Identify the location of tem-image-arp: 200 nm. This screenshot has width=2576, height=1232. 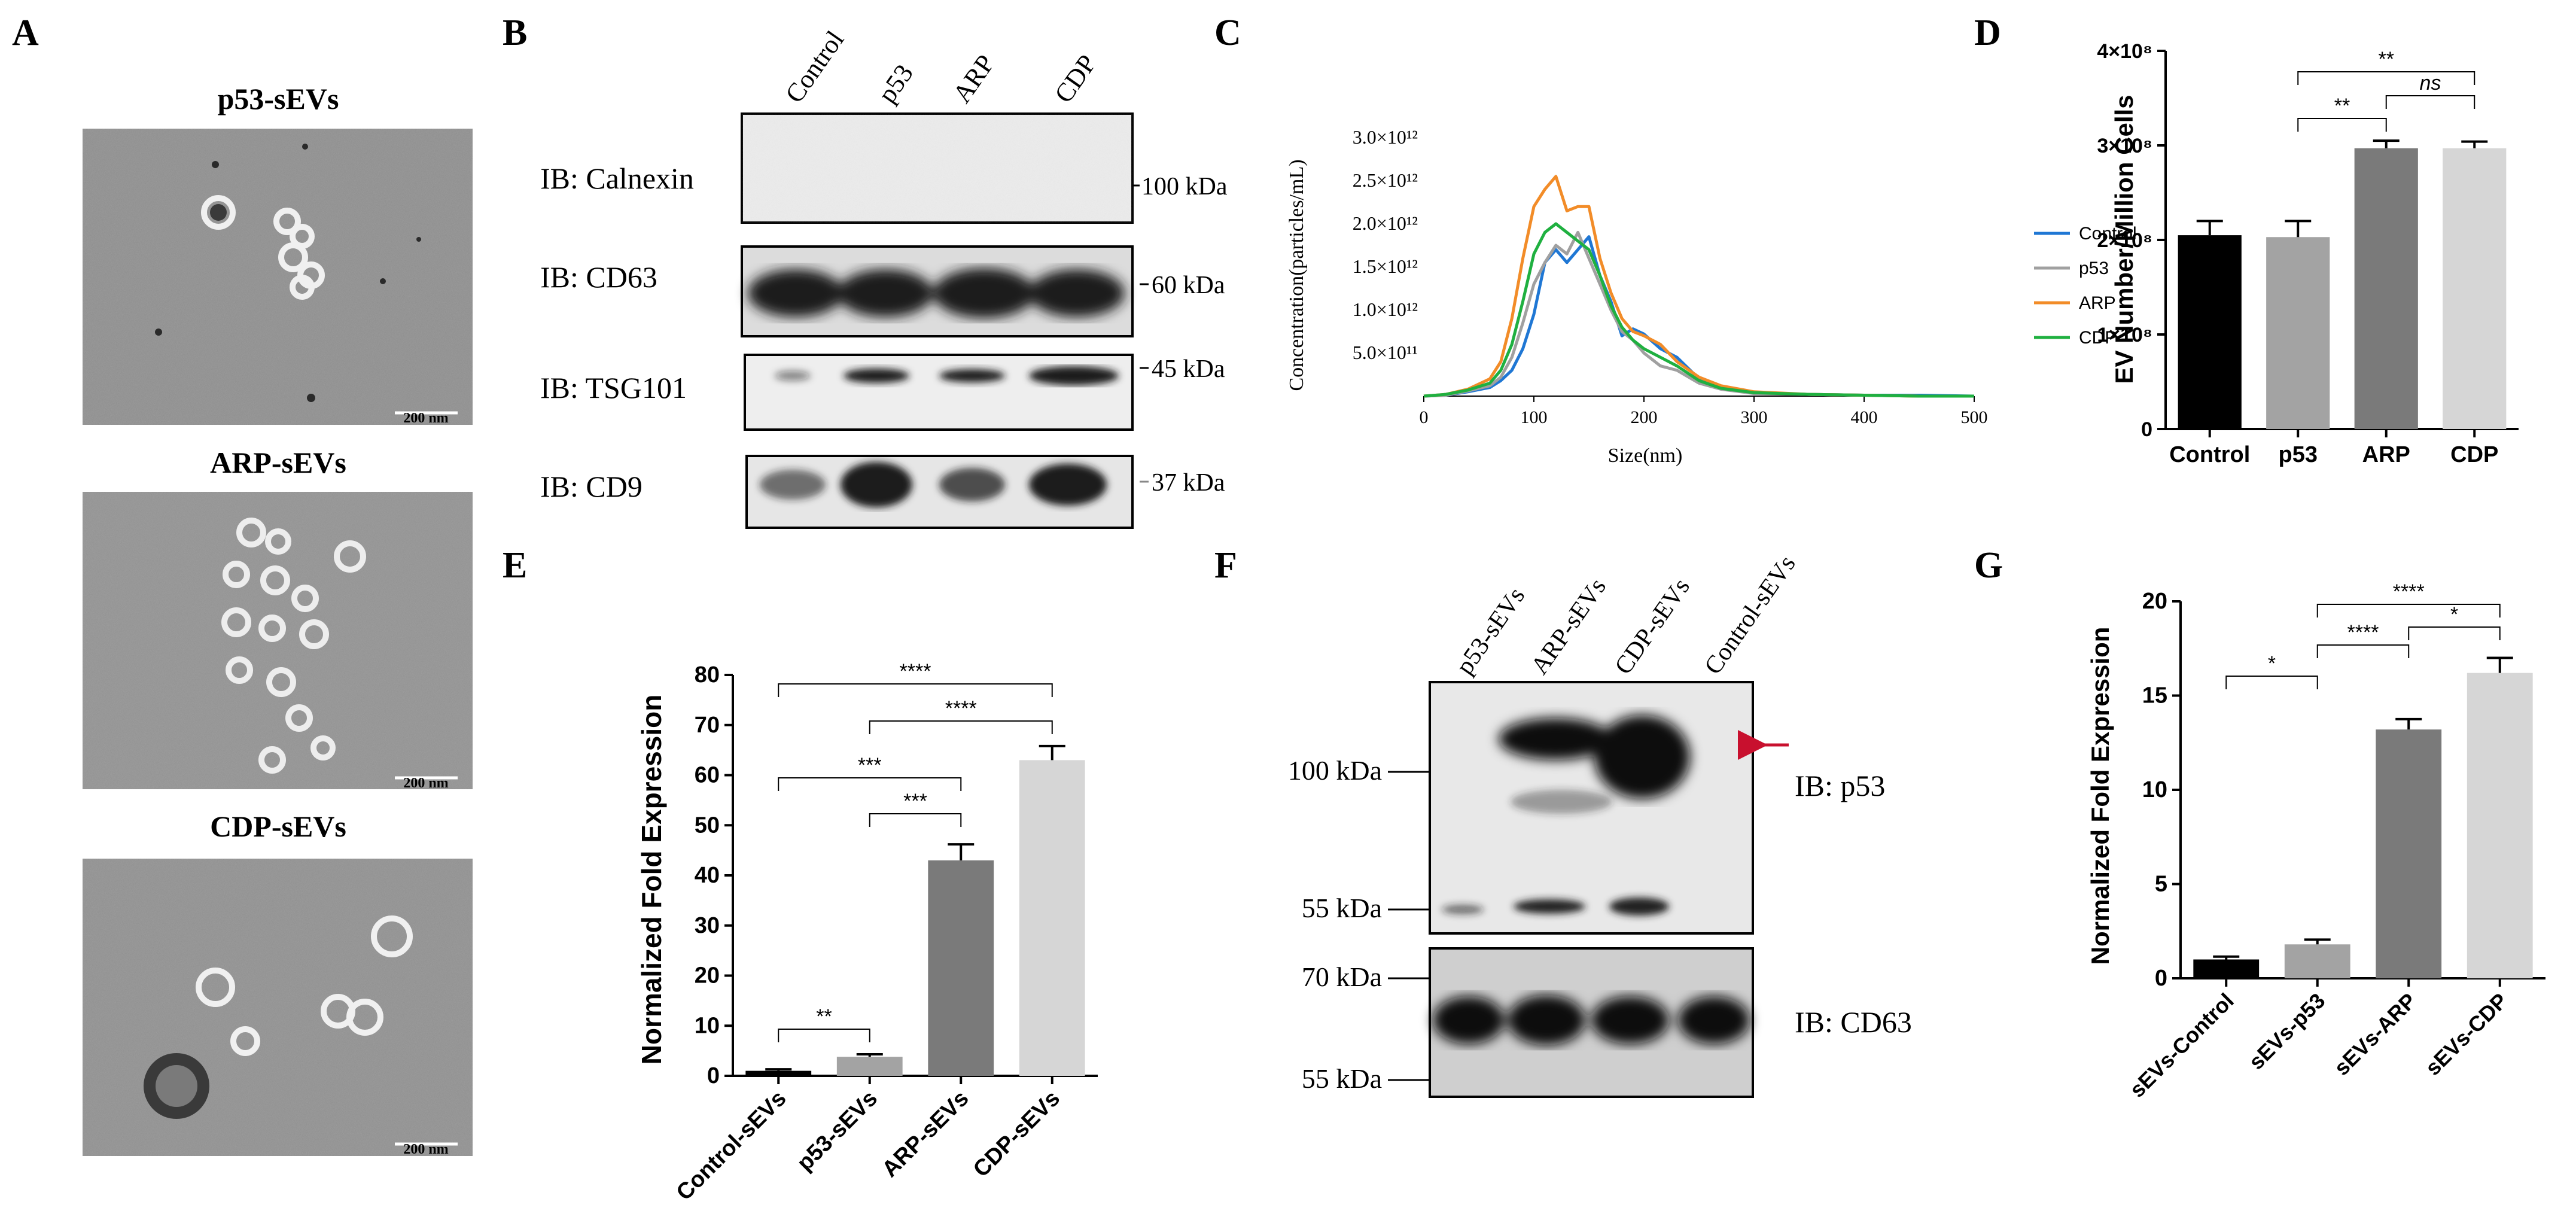
(278, 642).